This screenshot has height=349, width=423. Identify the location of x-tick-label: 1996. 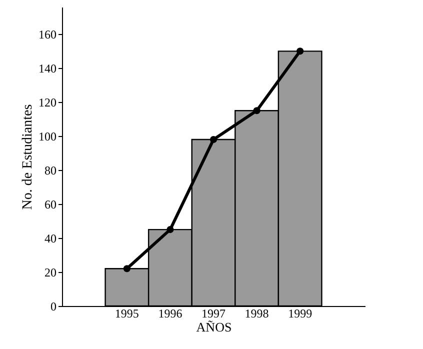
(170, 313).